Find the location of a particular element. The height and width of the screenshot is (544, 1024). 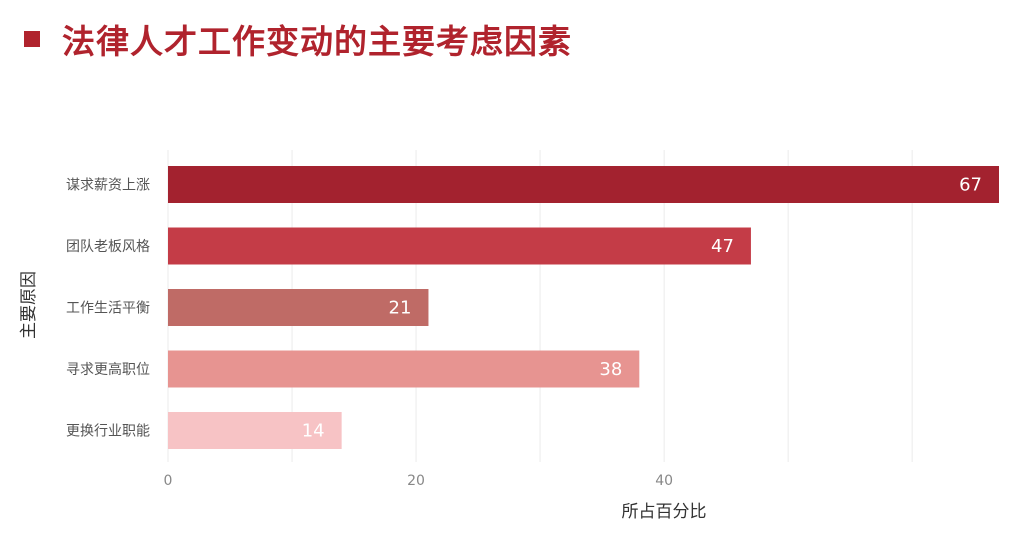

x-tick-label: 40 is located at coordinates (664, 481).